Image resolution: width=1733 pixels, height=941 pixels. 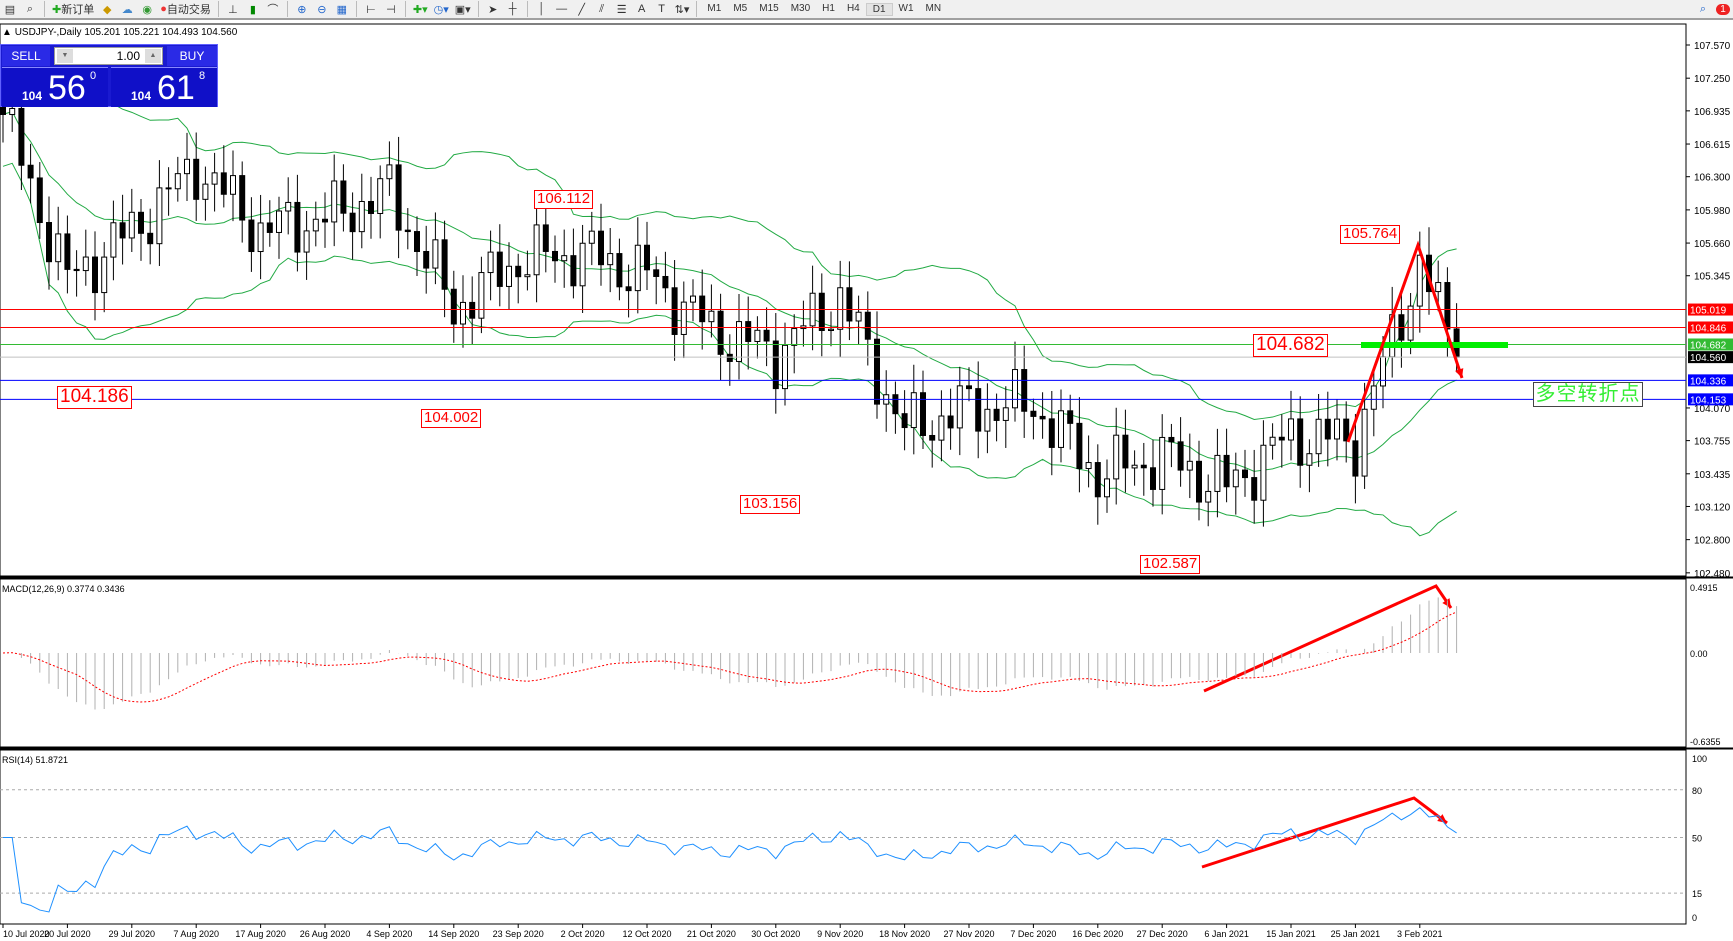 I want to click on text-icon: A, so click(x=642, y=9).